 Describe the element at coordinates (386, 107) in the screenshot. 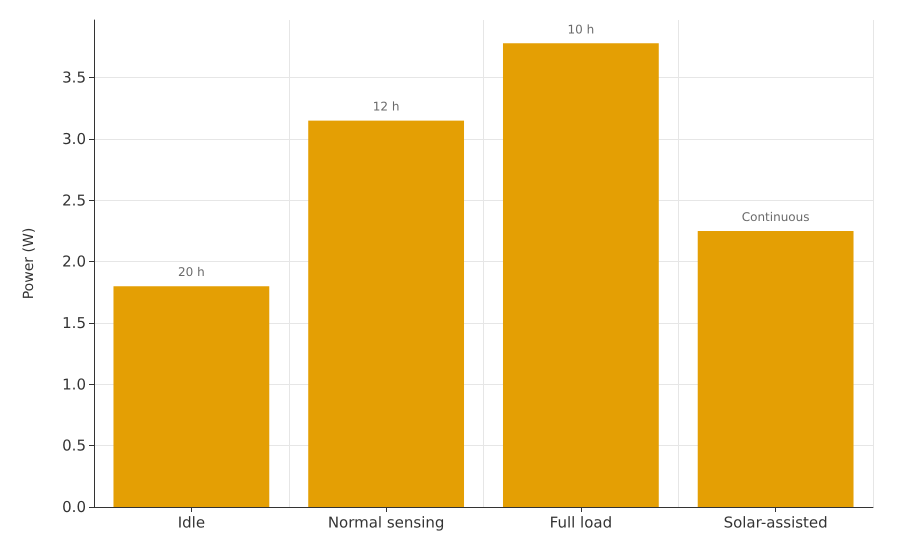

I see `annotation: 12 h` at that location.